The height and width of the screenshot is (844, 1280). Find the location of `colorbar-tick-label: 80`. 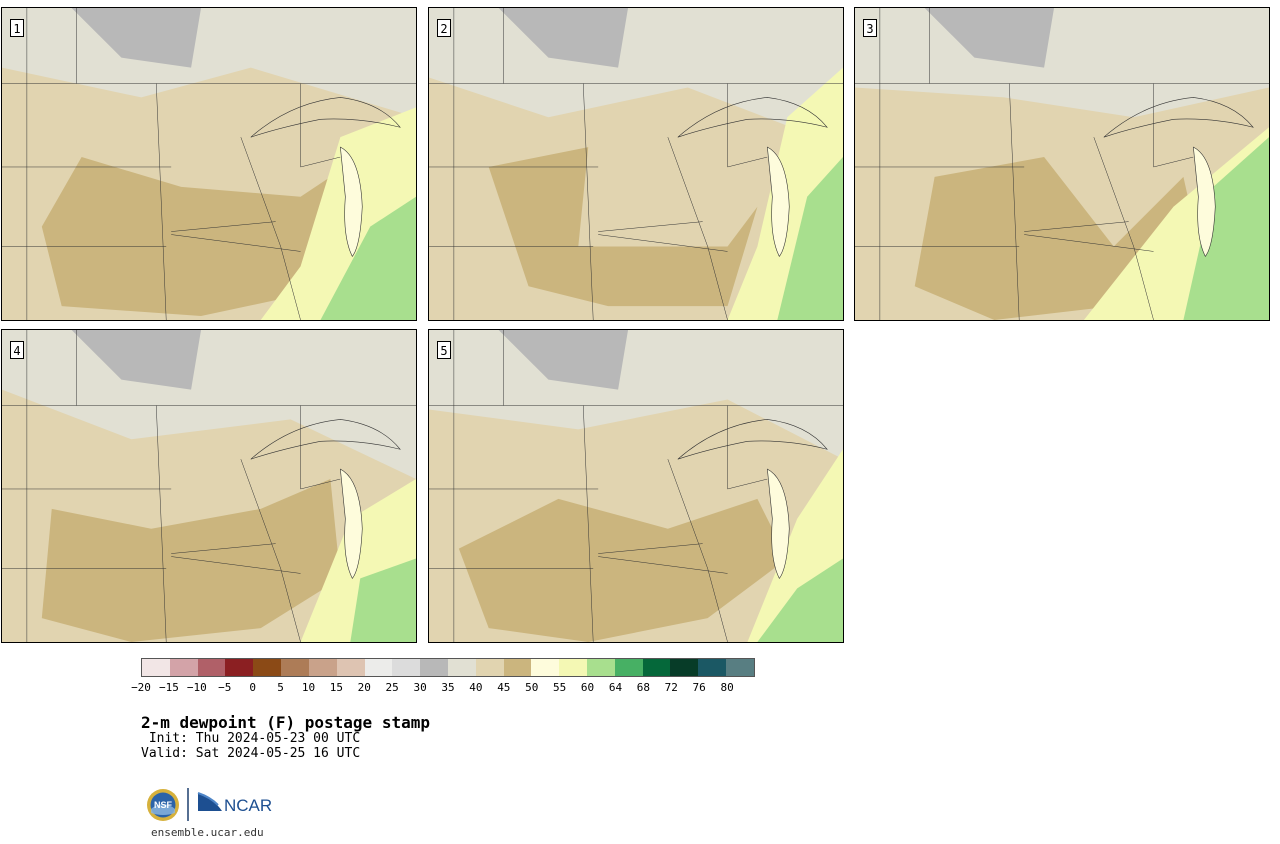

colorbar-tick-label: 80 is located at coordinates (727, 687).